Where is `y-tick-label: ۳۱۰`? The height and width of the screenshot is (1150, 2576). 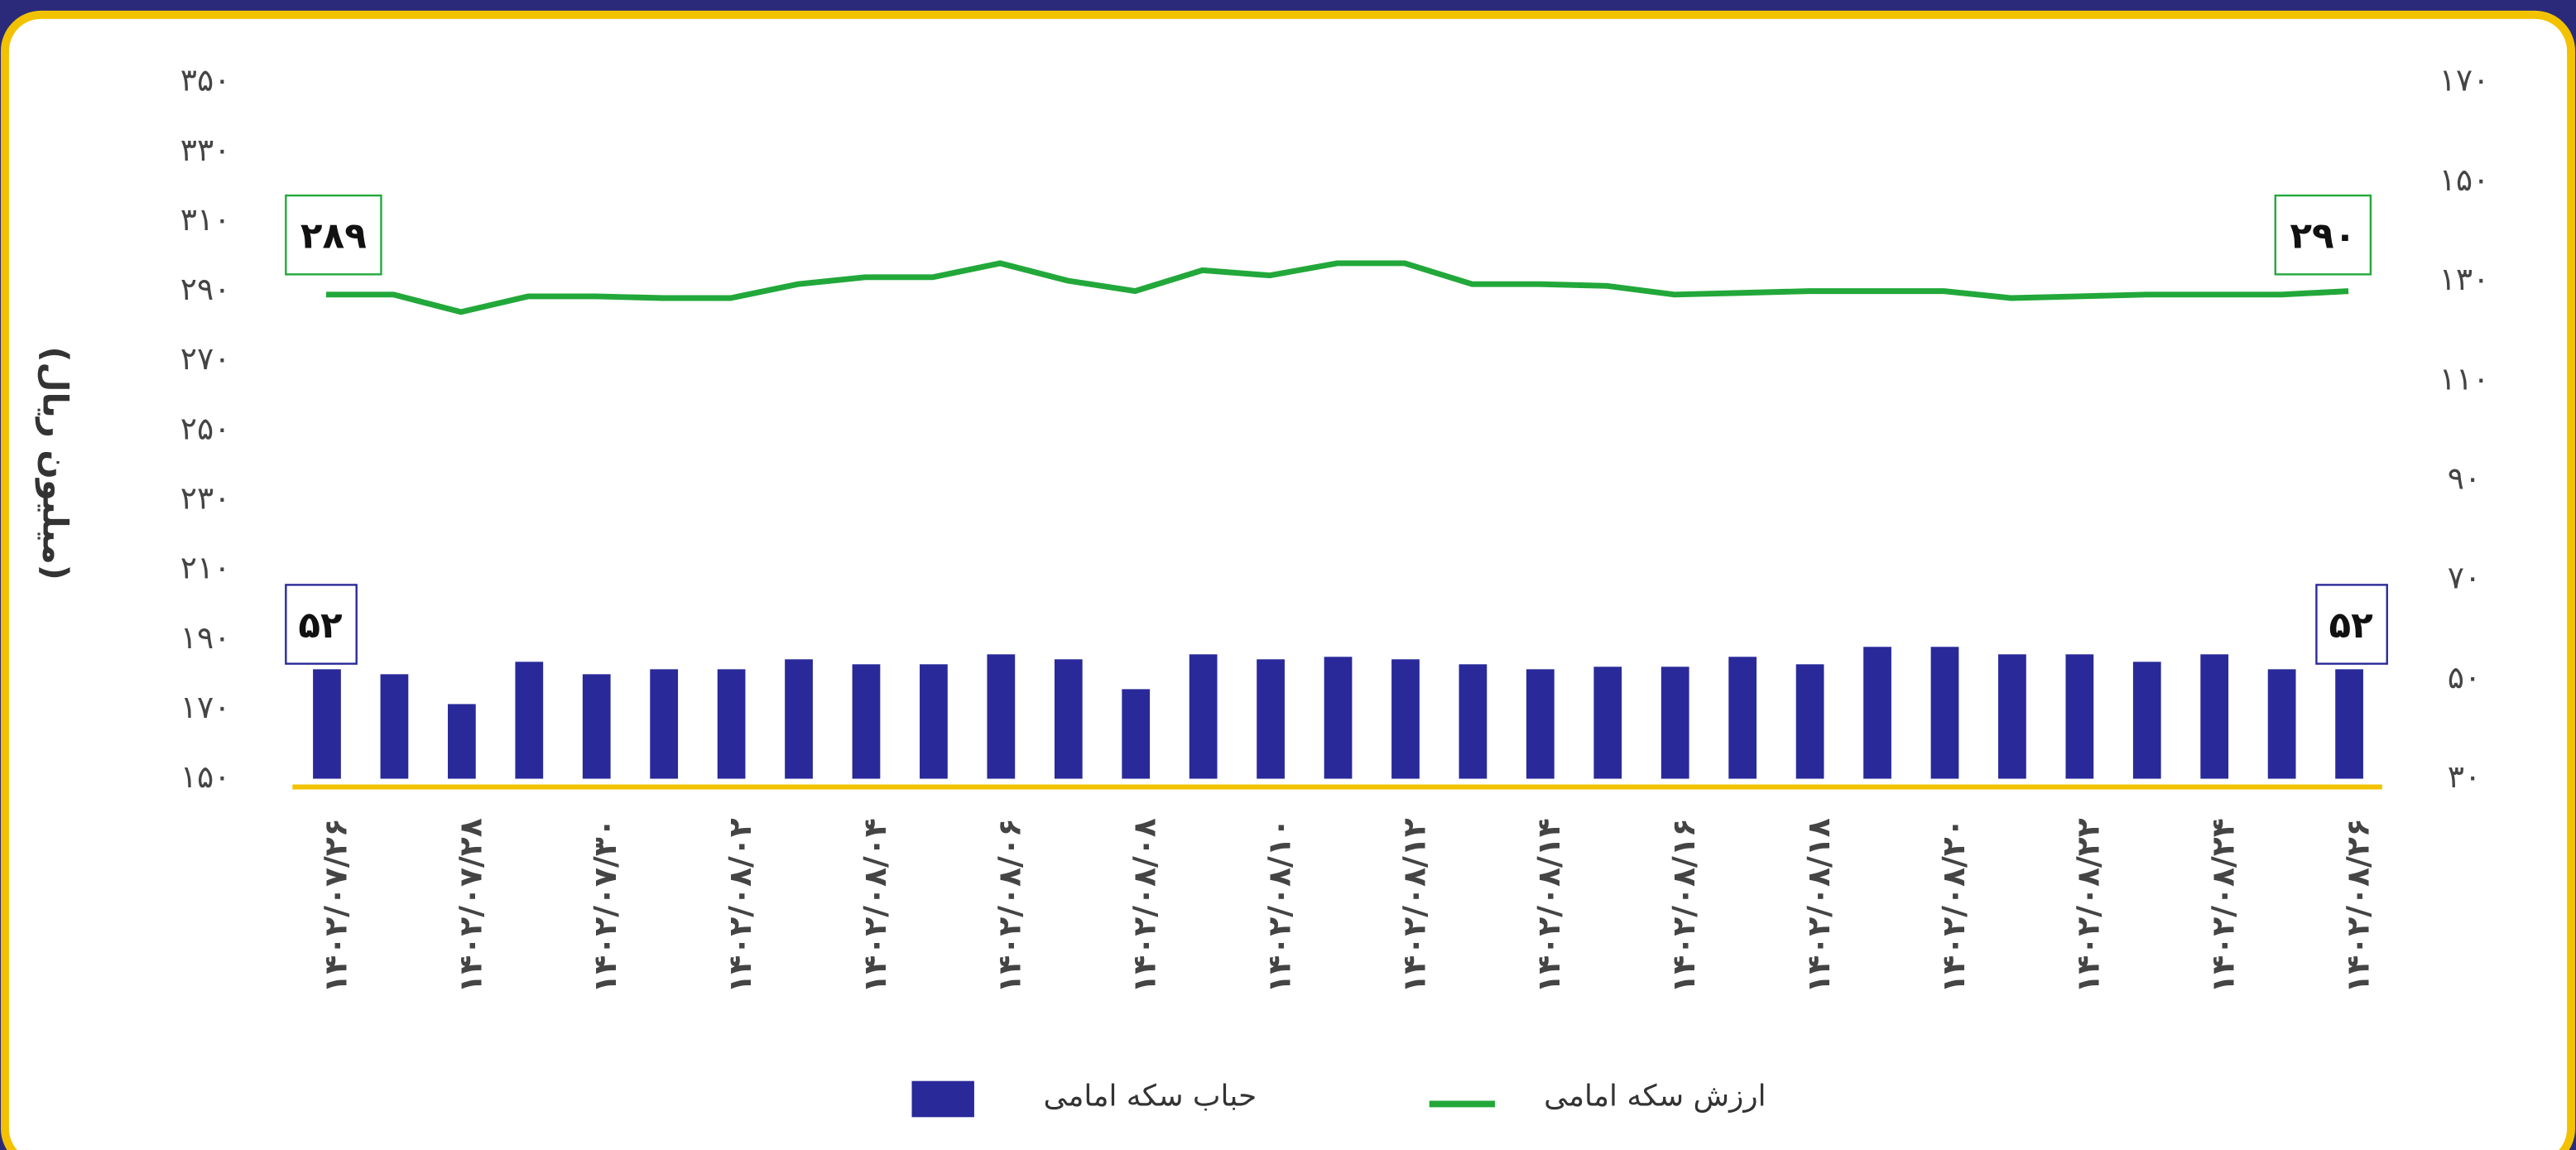
y-tick-label: ۳۱۰ is located at coordinates (205, 219).